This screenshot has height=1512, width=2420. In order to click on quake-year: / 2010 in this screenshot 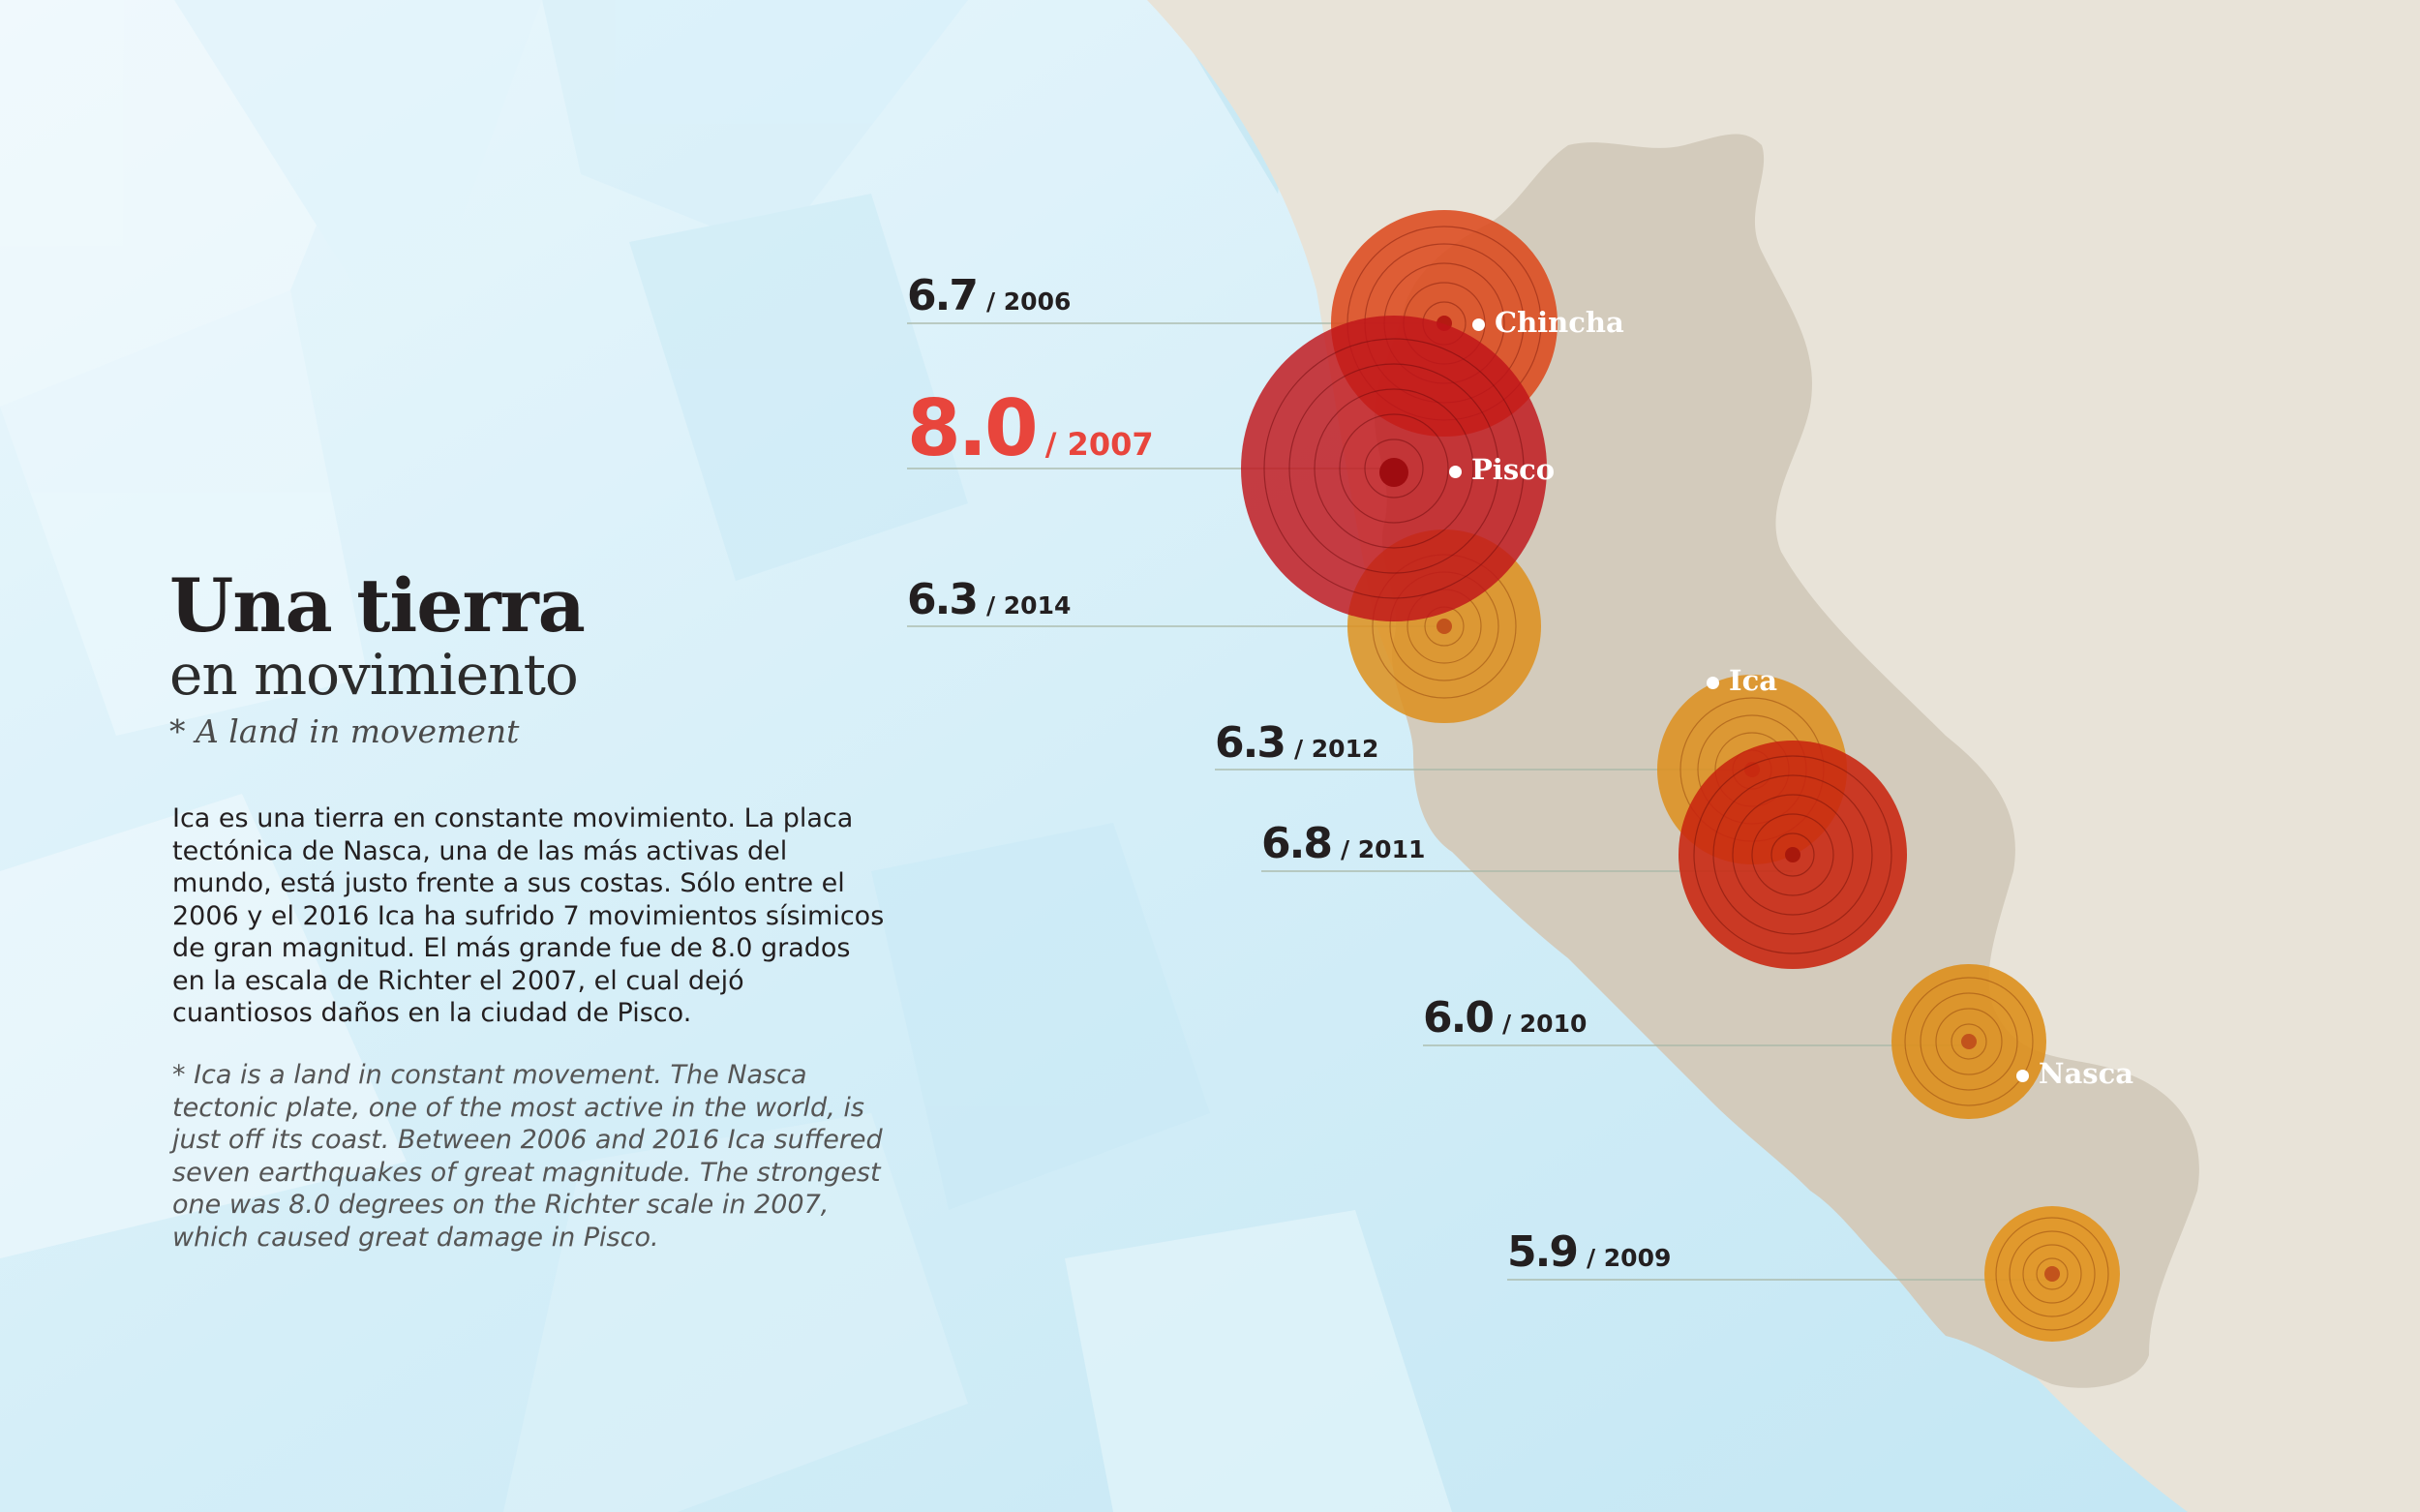, I will do `click(1544, 1024)`.